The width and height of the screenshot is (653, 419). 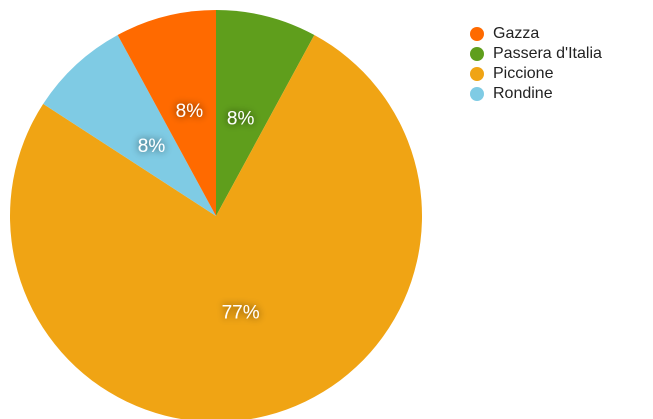 What do you see at coordinates (547, 53) in the screenshot?
I see `legend-label-passera-ditalia: Passera d'Italia` at bounding box center [547, 53].